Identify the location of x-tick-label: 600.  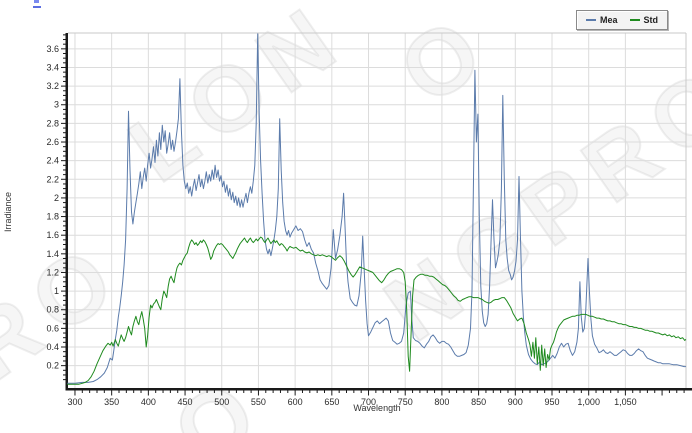
(295, 402).